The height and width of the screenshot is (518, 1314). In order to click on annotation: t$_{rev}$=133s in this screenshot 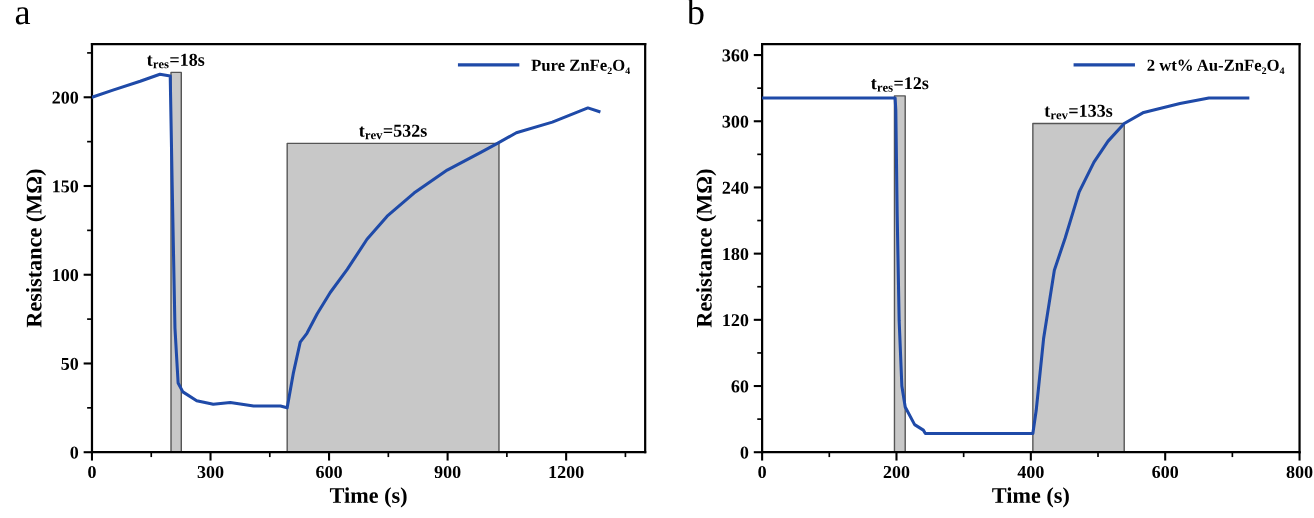, I will do `click(1078, 112)`.